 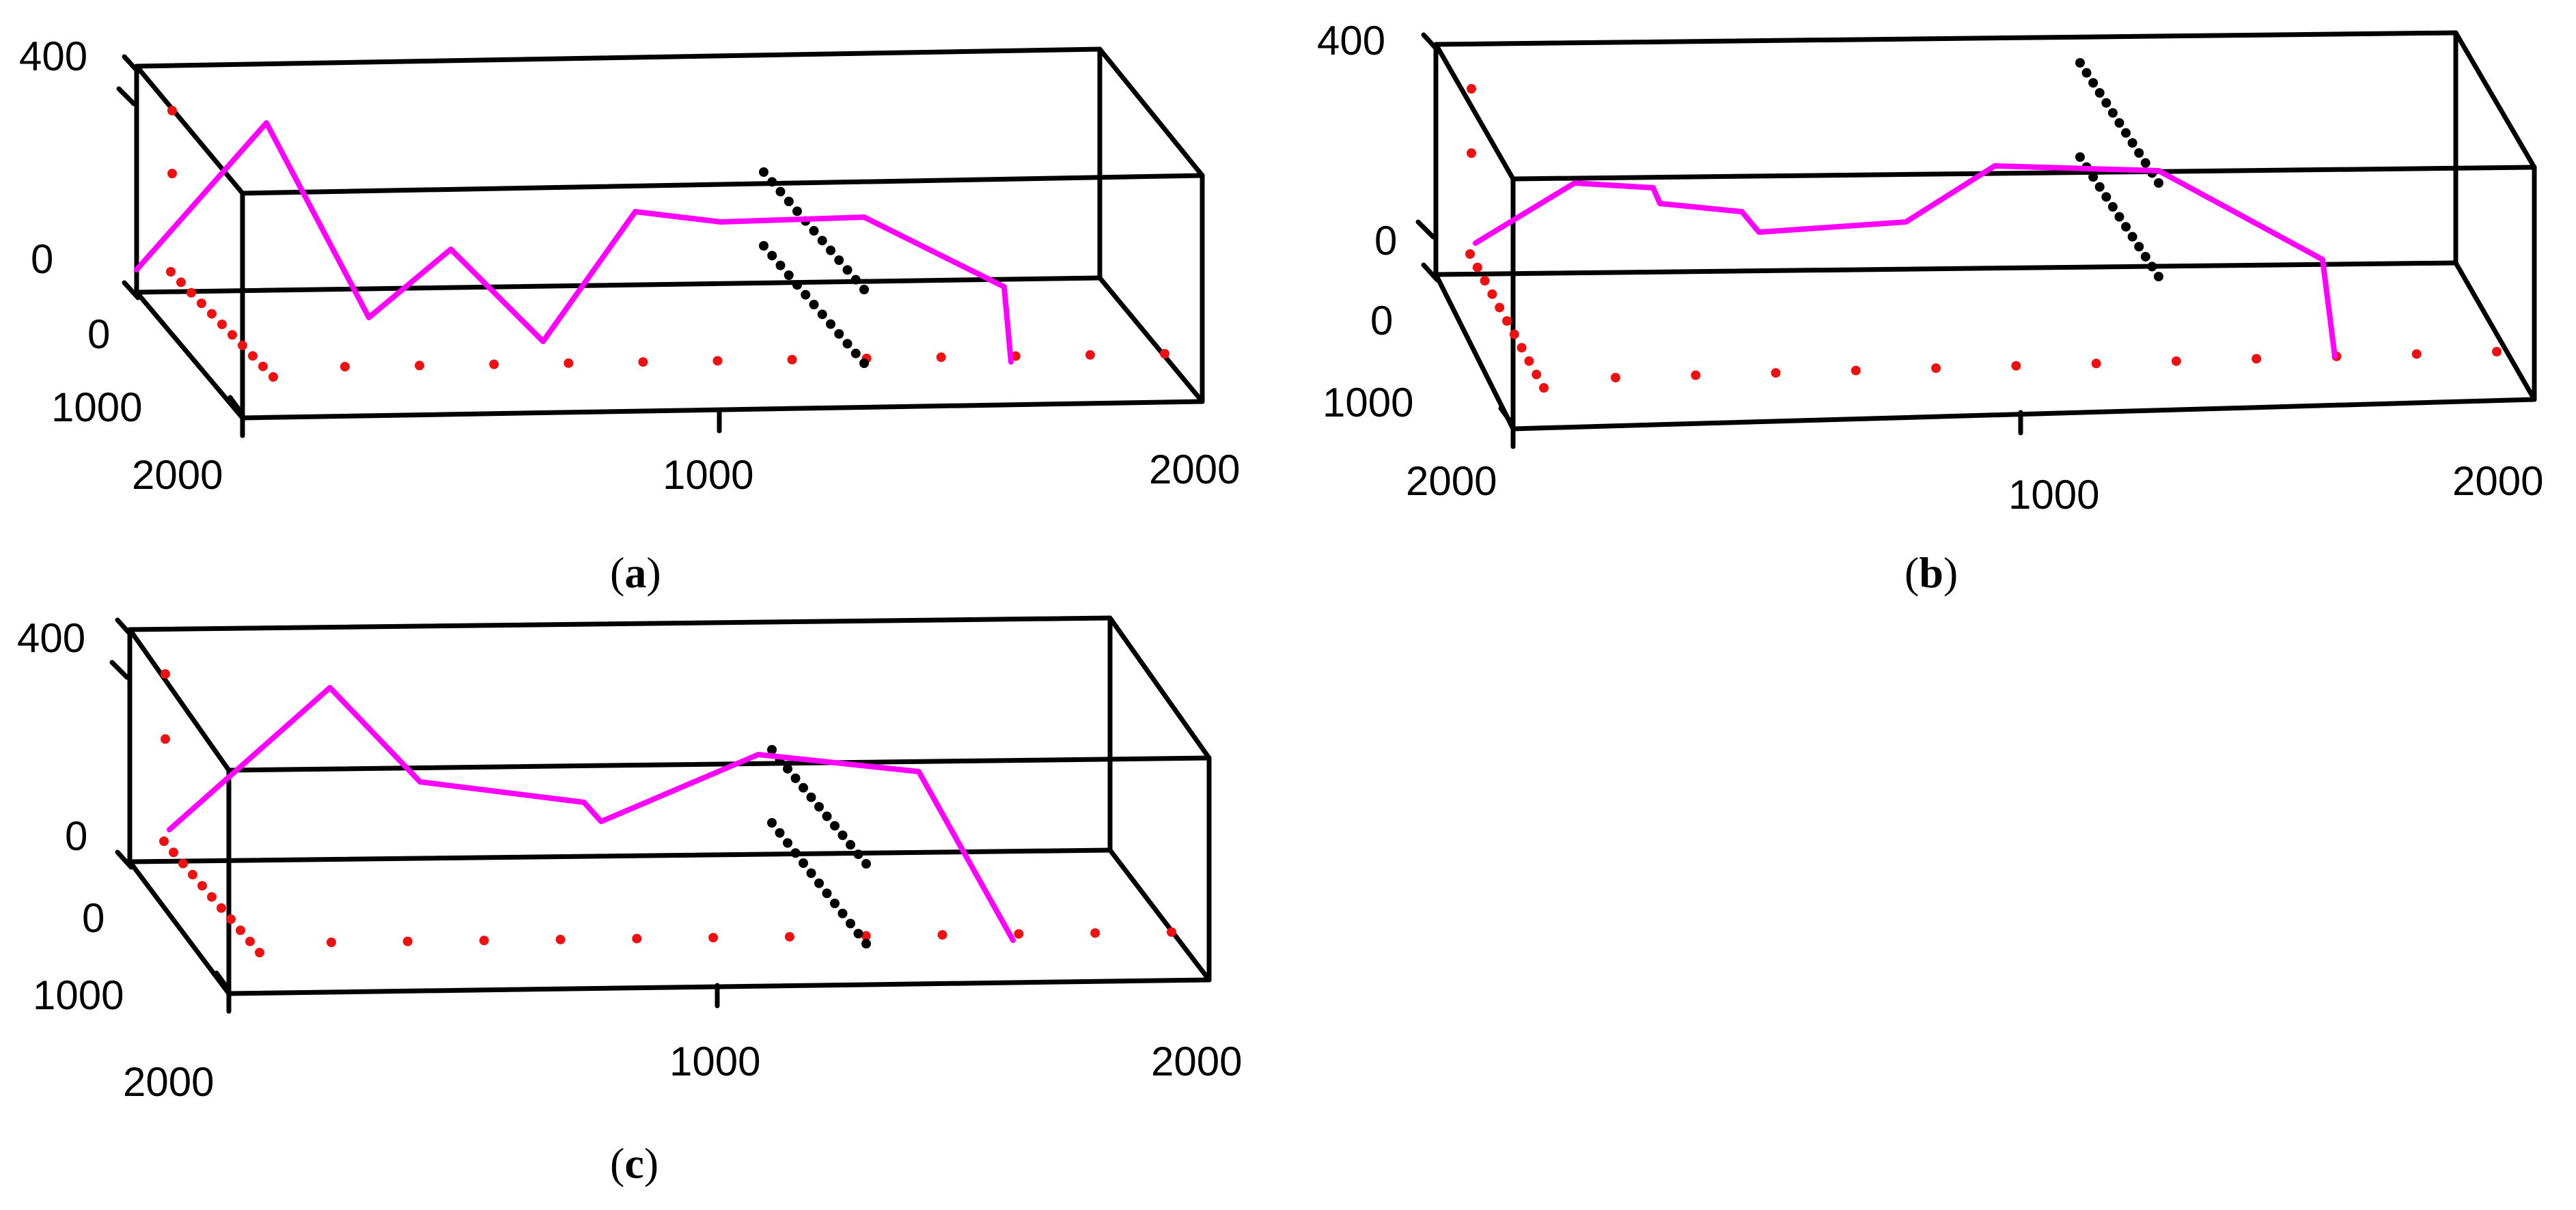 I want to click on panel-c-z-tick-400: 400, so click(x=51, y=638).